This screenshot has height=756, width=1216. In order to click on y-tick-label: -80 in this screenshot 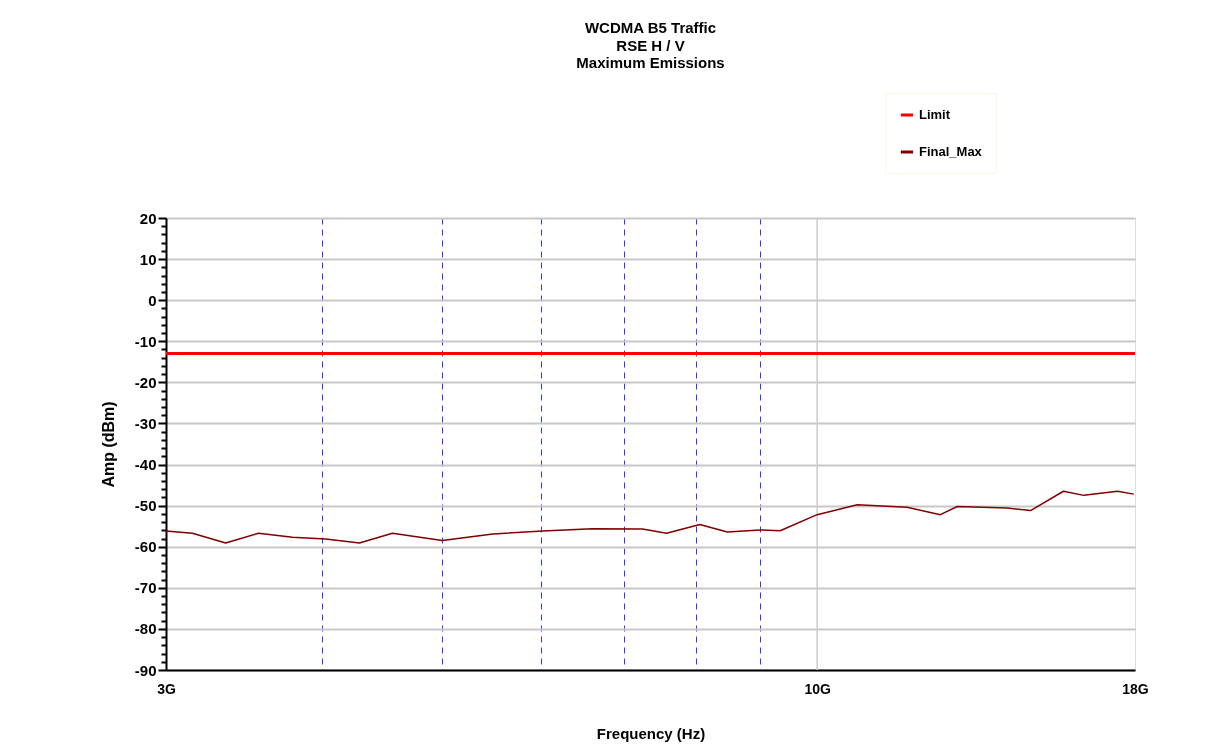, I will do `click(145, 629)`.